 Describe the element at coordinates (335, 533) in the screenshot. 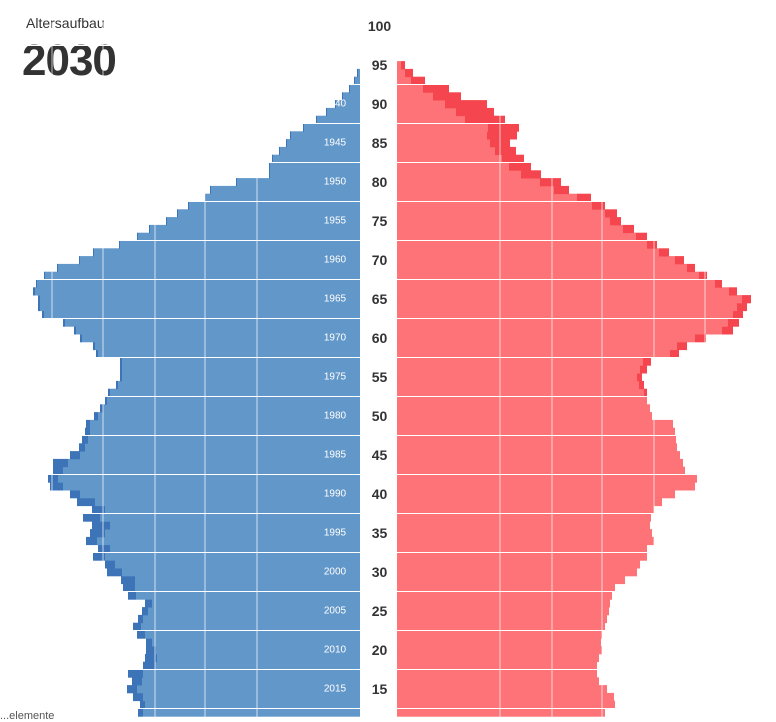

I see `birth-year-label: 1995` at that location.